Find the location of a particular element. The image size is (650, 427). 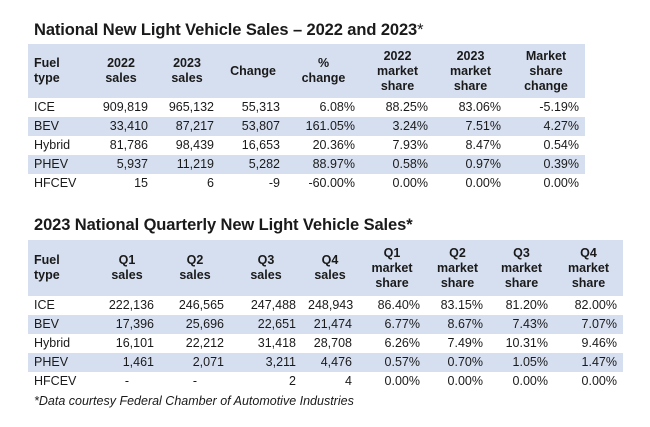

value-cell: 0.97% is located at coordinates (470, 164).